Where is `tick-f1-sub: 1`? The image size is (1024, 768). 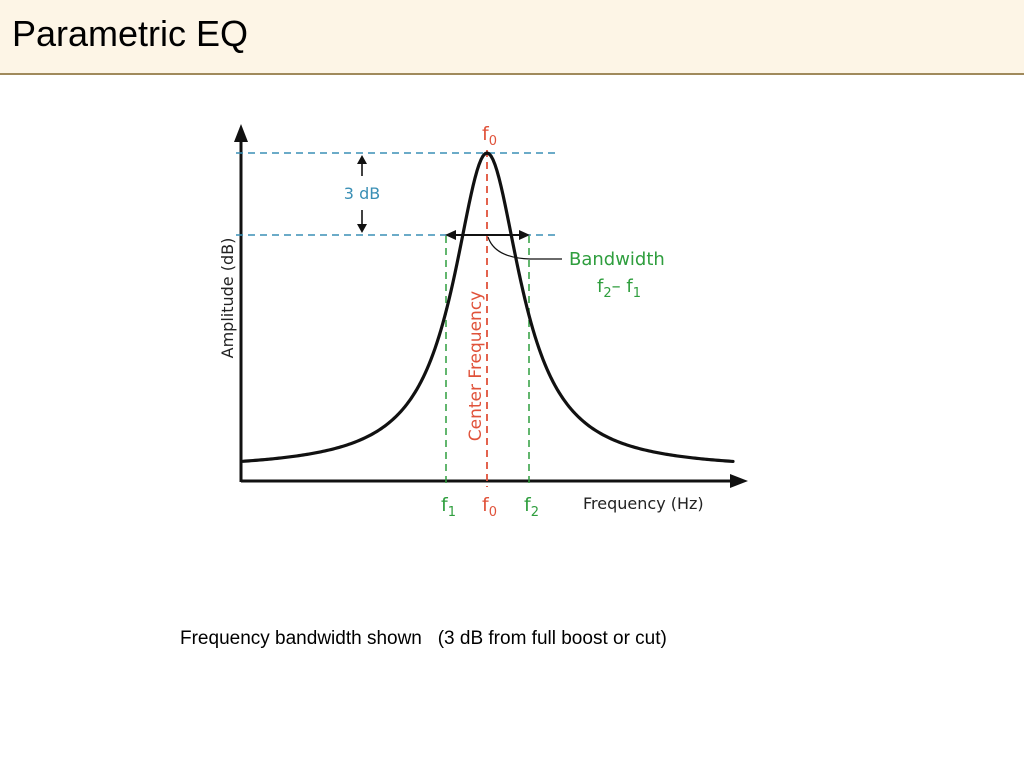 tick-f1-sub: 1 is located at coordinates (452, 512).